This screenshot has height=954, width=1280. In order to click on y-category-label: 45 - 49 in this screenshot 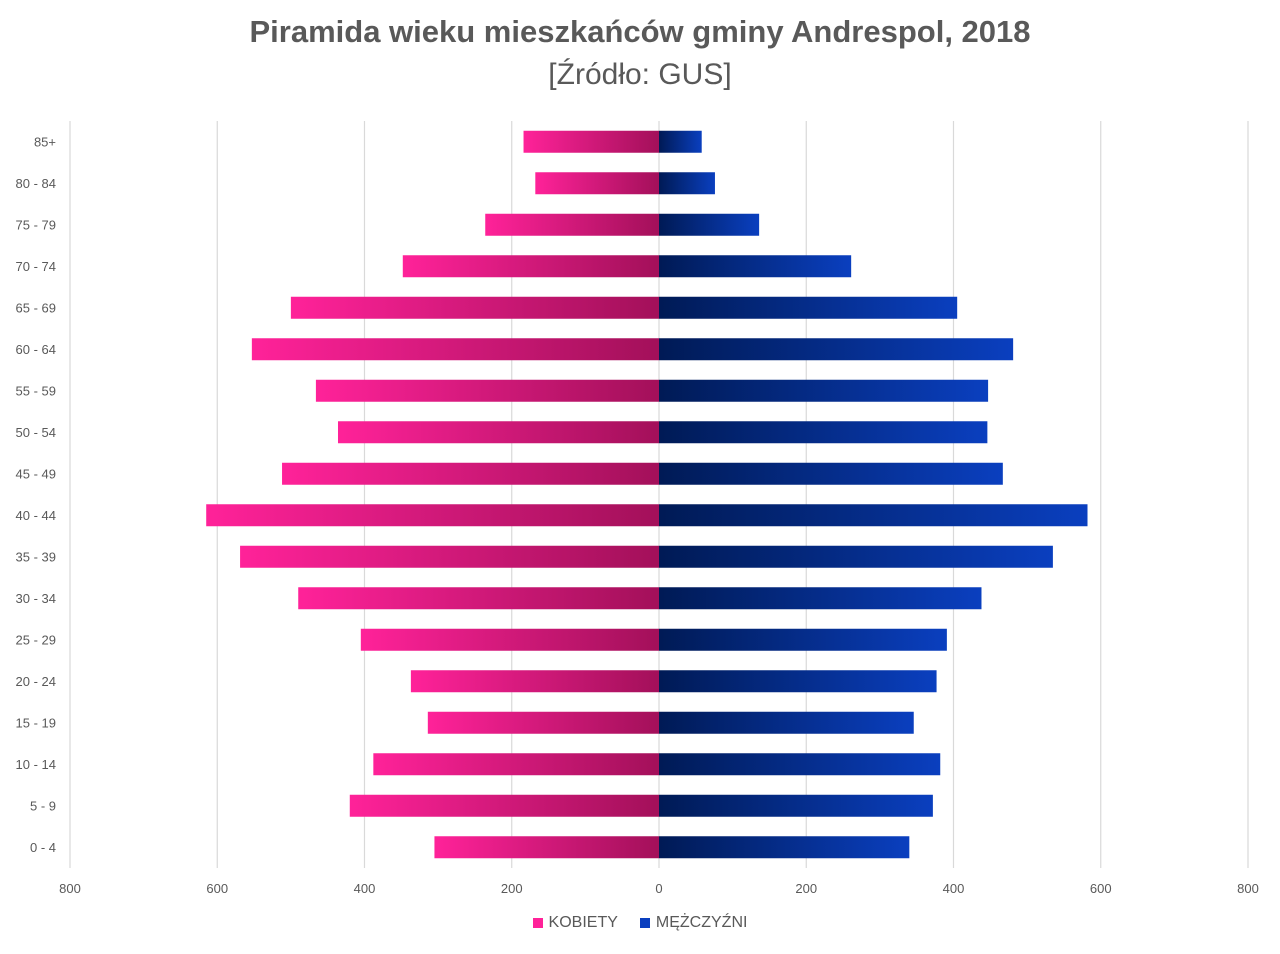, I will do `click(36, 473)`.